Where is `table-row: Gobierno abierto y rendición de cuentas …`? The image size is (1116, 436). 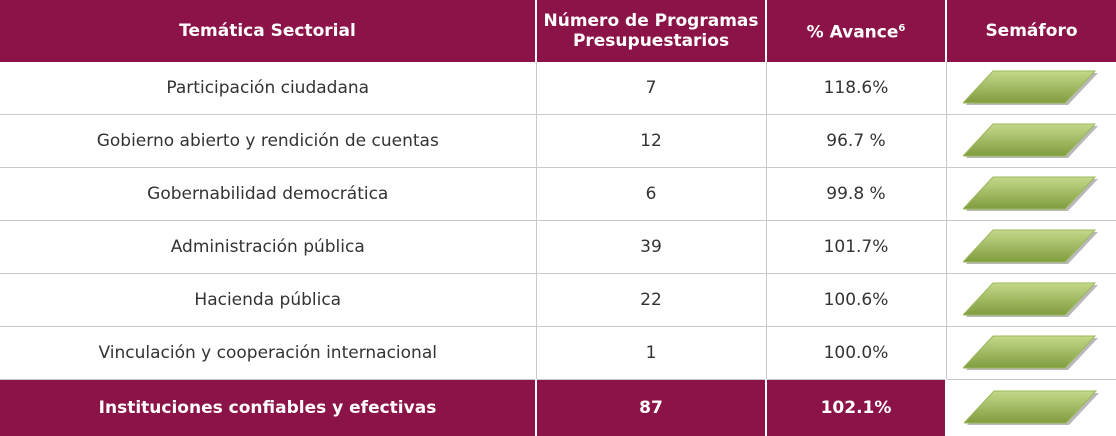 table-row: Gobierno abierto y rendición de cuentas … is located at coordinates (558, 141).